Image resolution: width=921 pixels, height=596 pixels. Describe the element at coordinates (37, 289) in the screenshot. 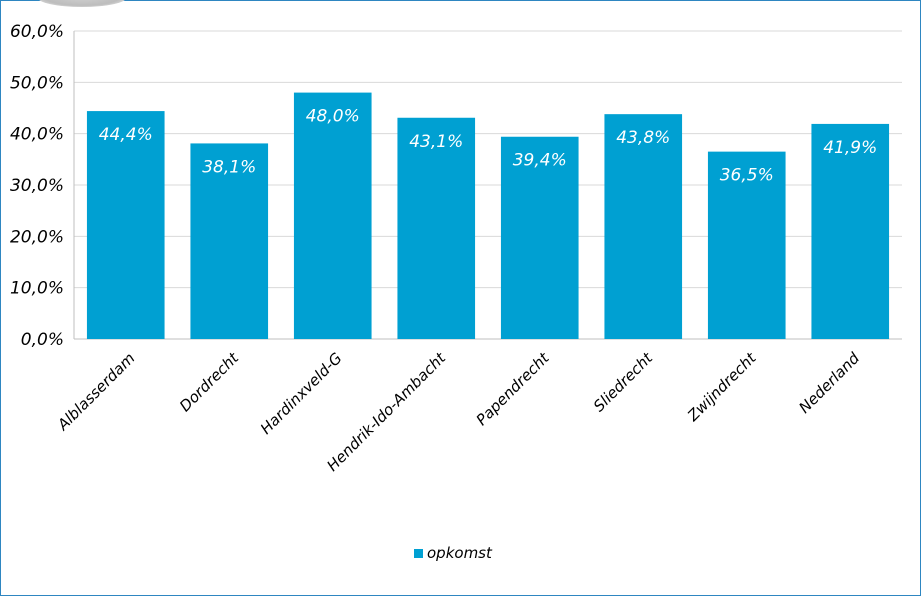

I see `y-tick-label: 10,0%` at that location.